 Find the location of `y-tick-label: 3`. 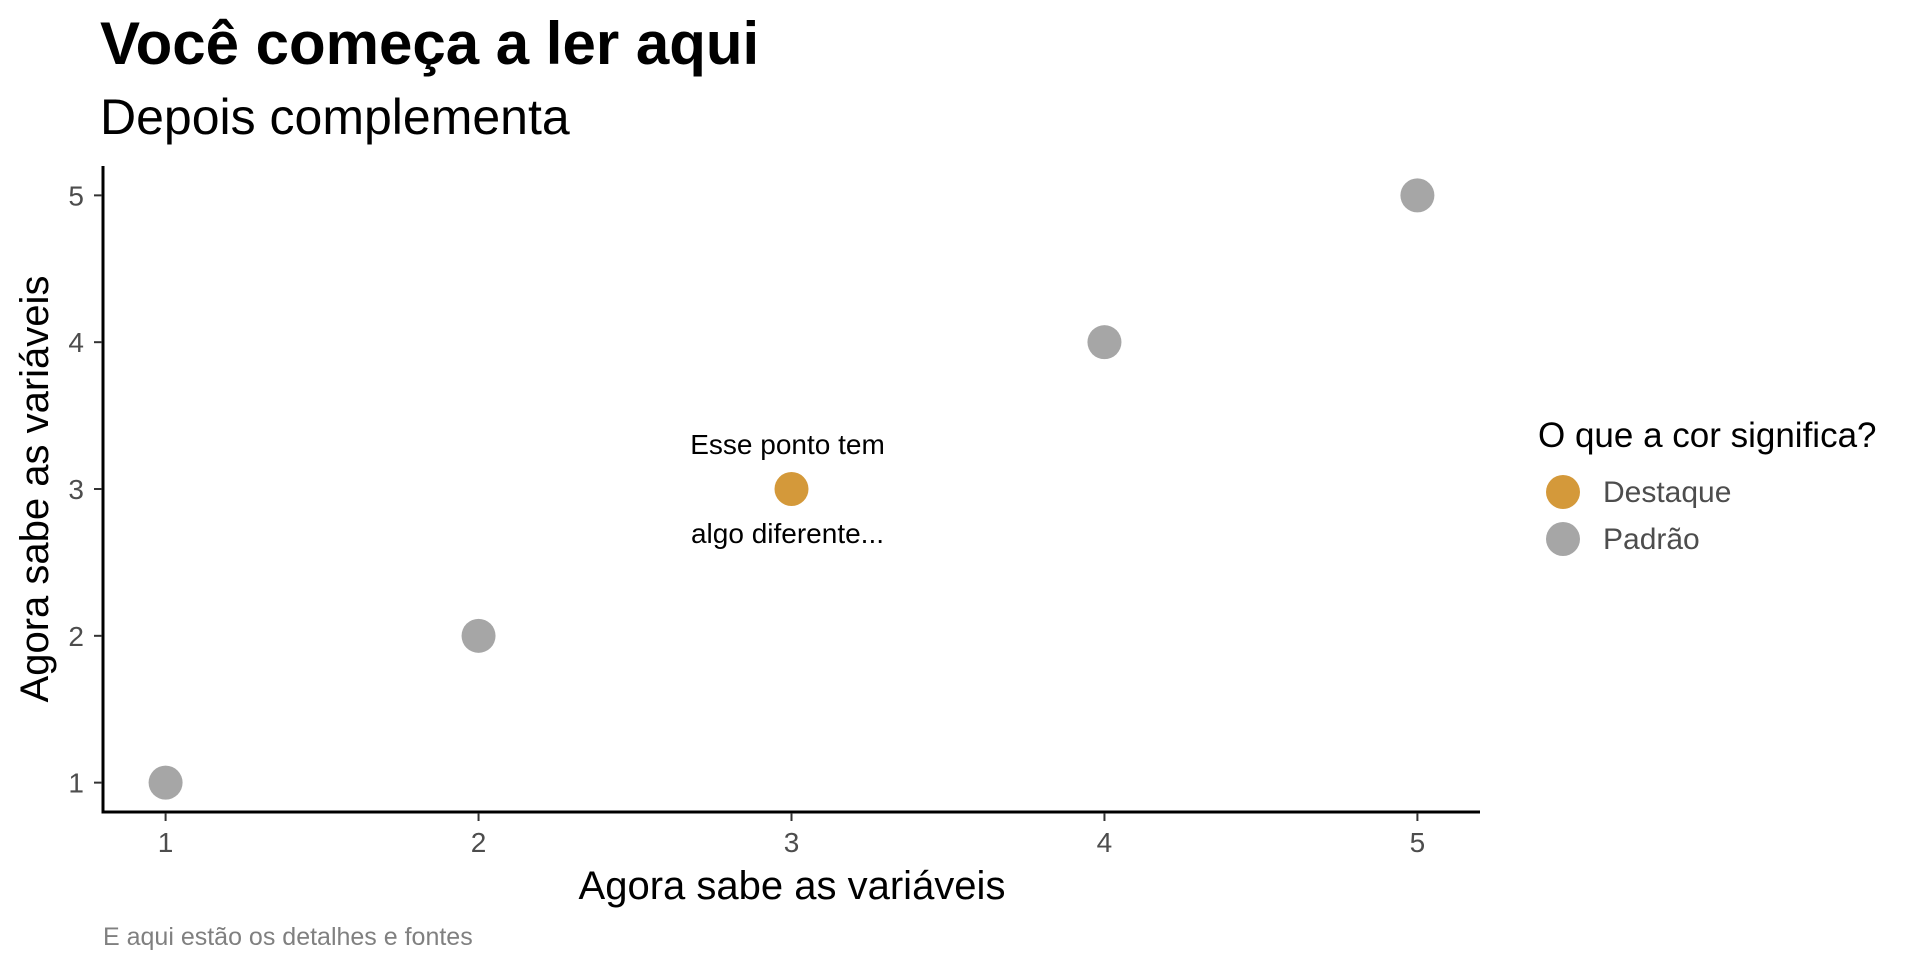

y-tick-label: 3 is located at coordinates (76, 489).